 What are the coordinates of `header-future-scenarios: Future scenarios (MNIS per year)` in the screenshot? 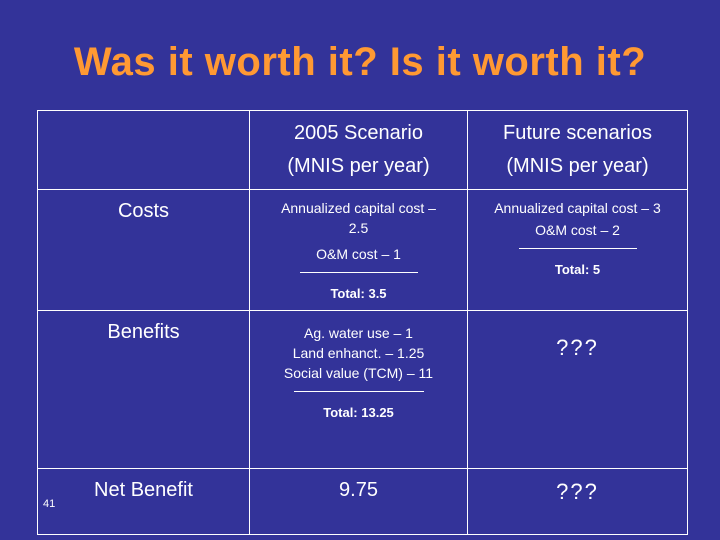 It's located at (577, 150).